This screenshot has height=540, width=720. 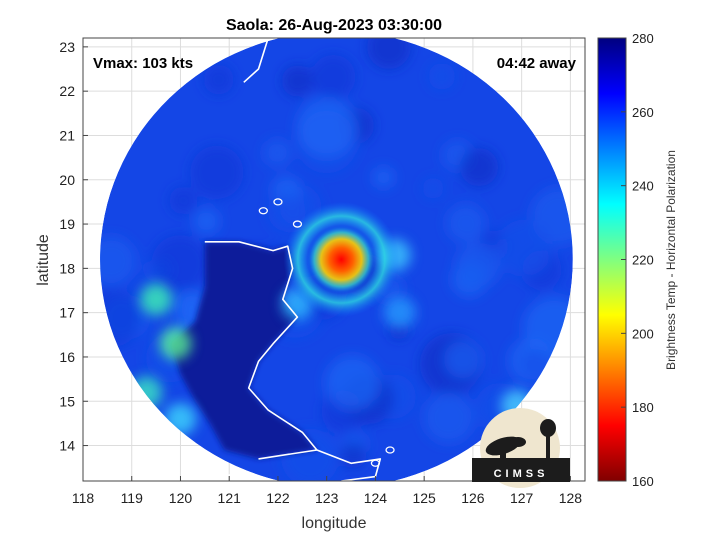 What do you see at coordinates (334, 25) in the screenshot?
I see `chart-title: Saola: 26-Aug-2023 03:30:00` at bounding box center [334, 25].